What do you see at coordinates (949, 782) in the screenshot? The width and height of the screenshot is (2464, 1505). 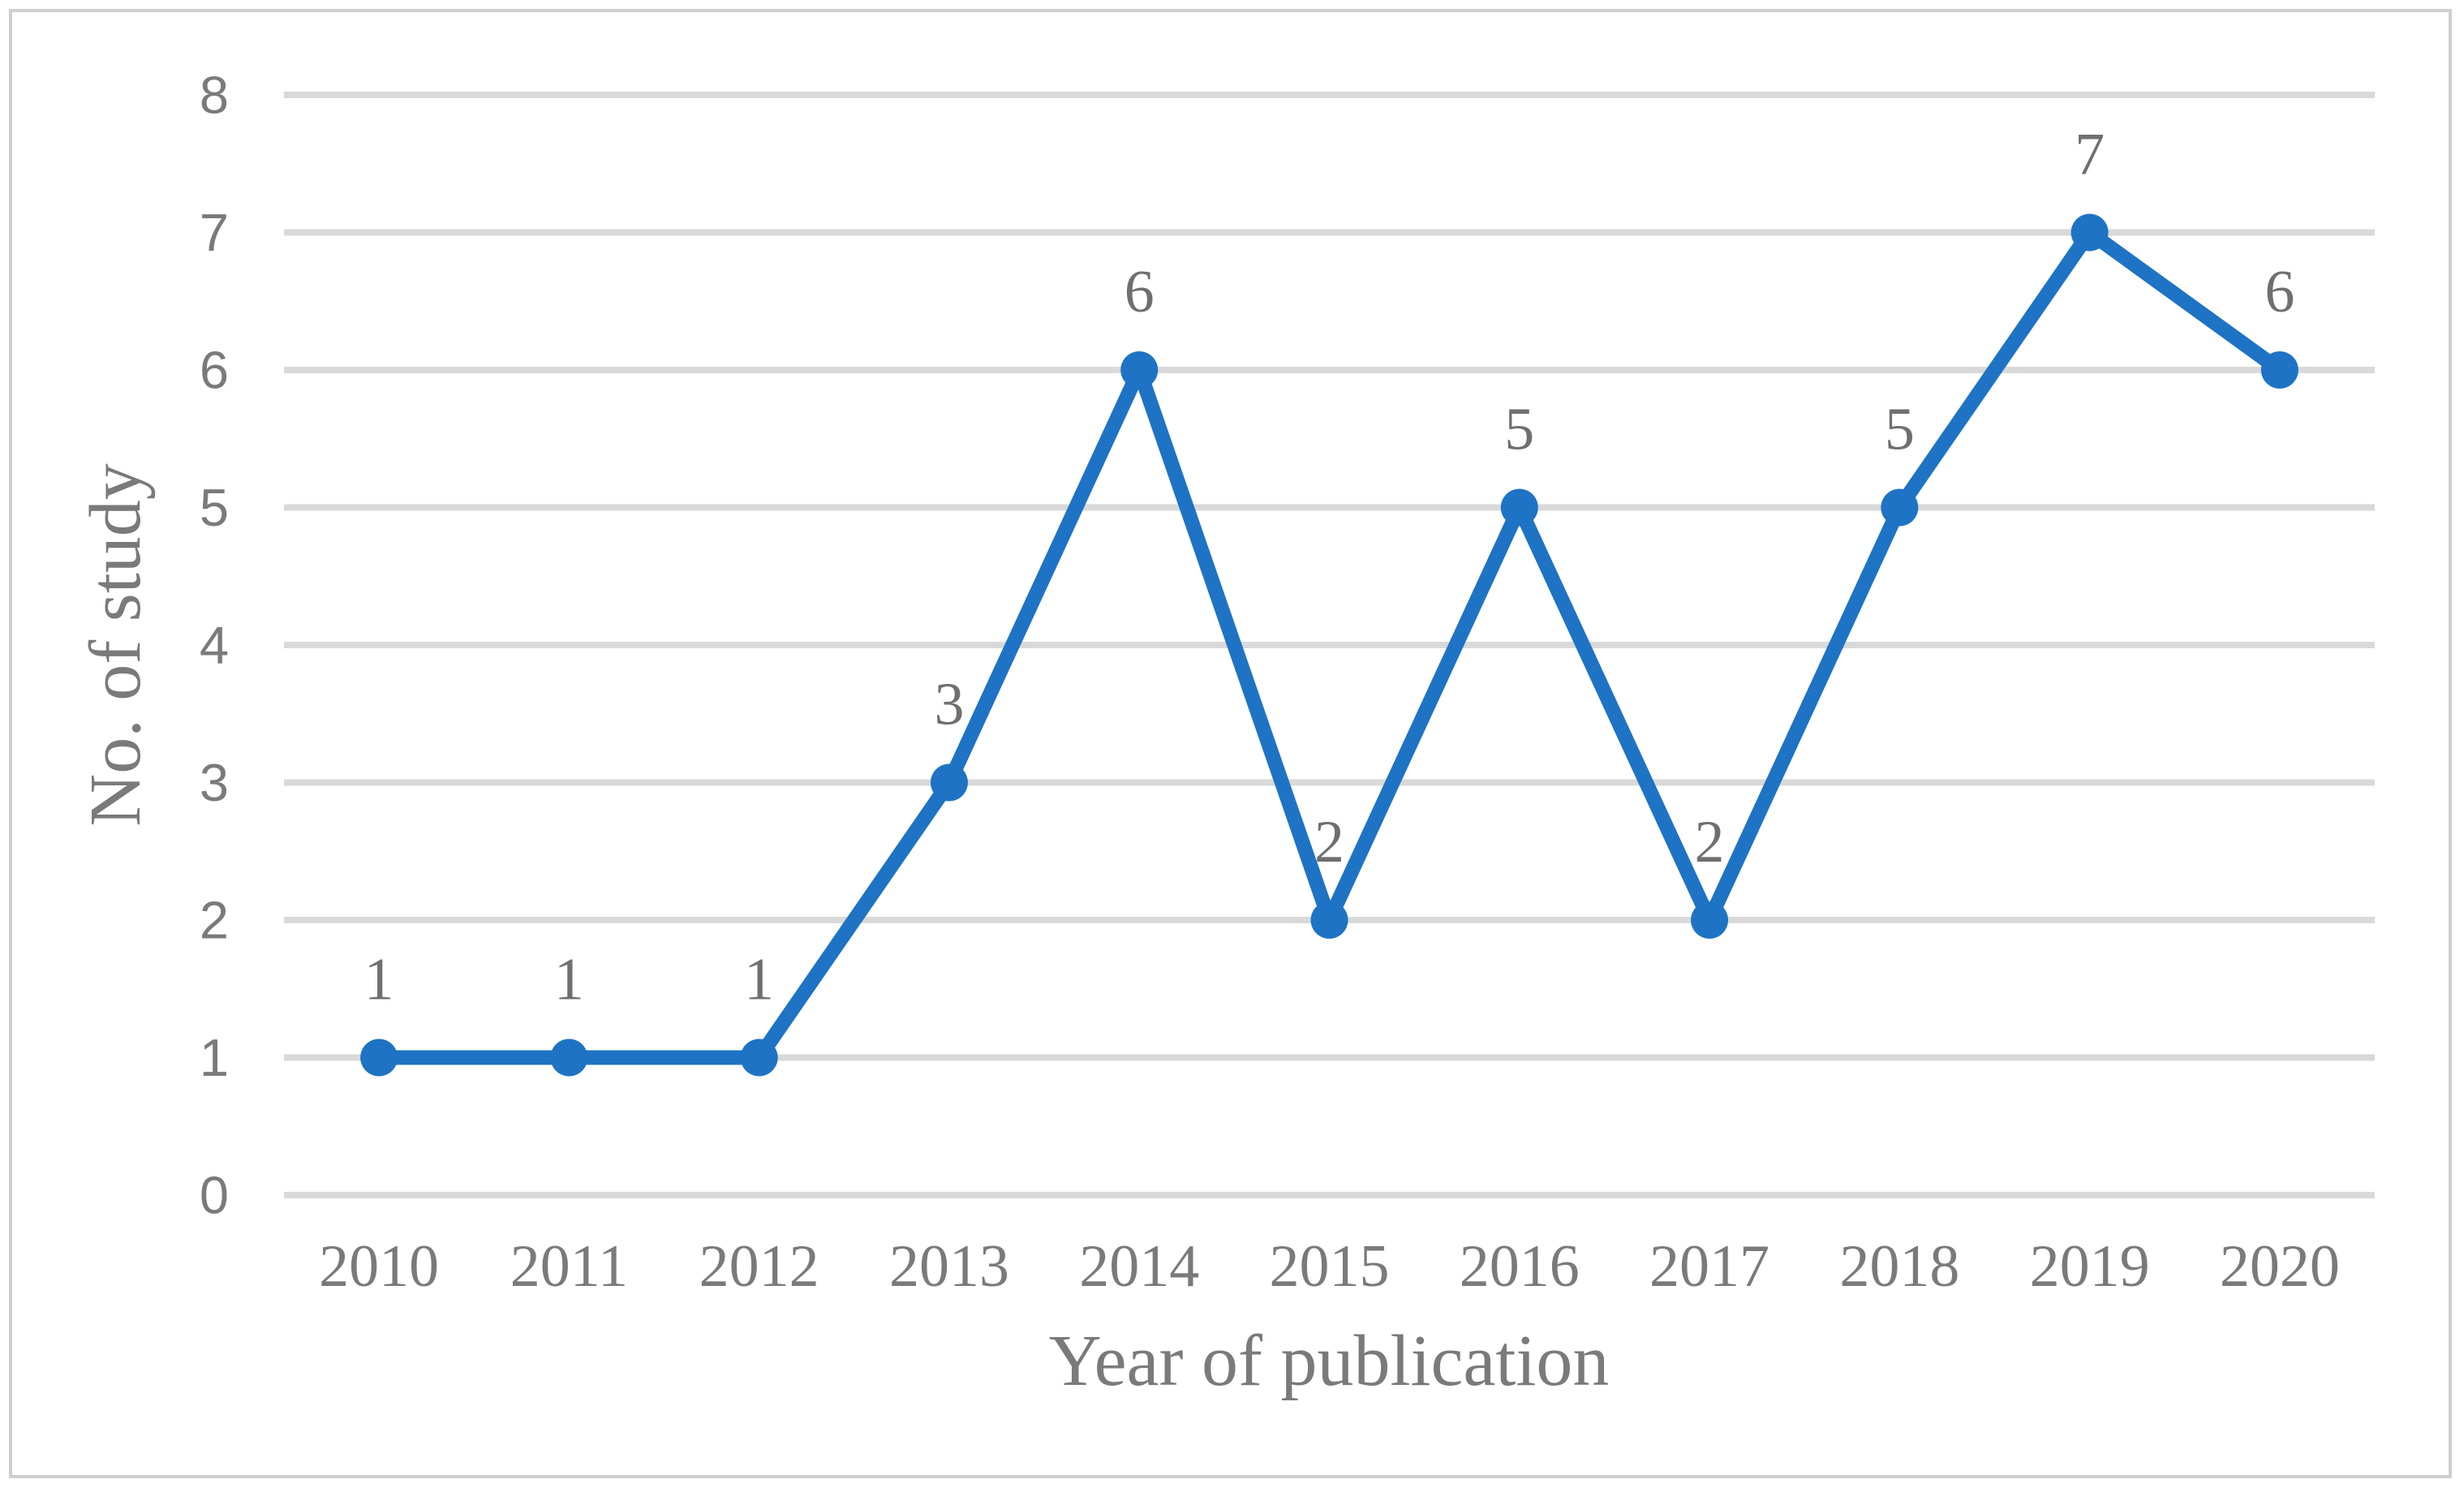 I see `data-point-2013` at bounding box center [949, 782].